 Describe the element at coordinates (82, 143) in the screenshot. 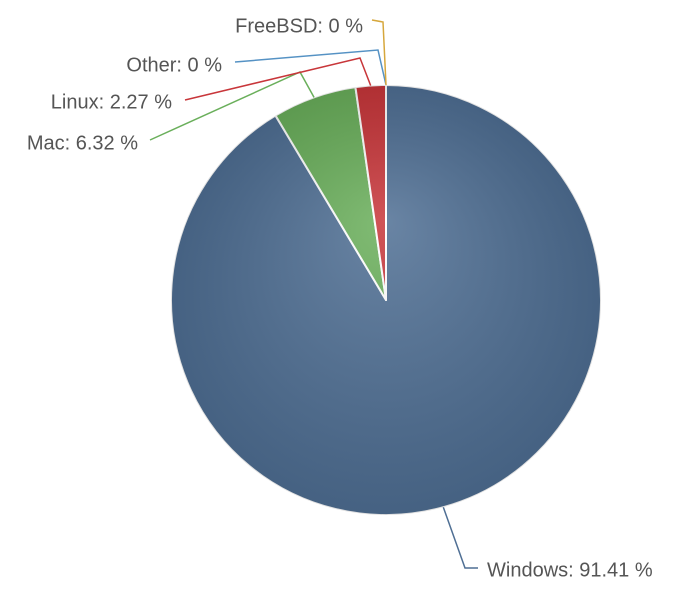

I see `data-label: Mac: 6.32 %` at that location.